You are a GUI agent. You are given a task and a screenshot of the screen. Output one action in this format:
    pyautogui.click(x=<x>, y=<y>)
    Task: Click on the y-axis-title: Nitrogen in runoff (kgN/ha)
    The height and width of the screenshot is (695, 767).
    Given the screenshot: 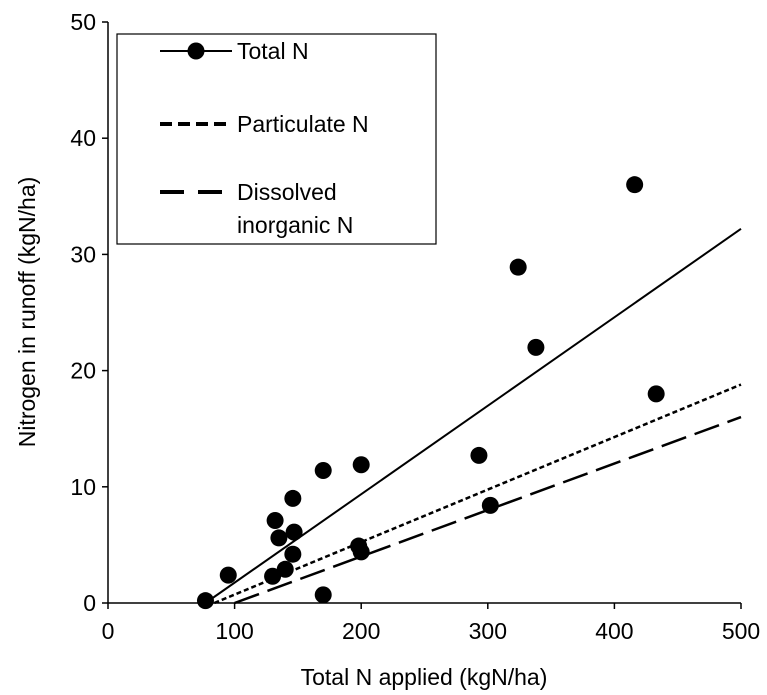 What is the action you would take?
    pyautogui.click(x=27, y=312)
    